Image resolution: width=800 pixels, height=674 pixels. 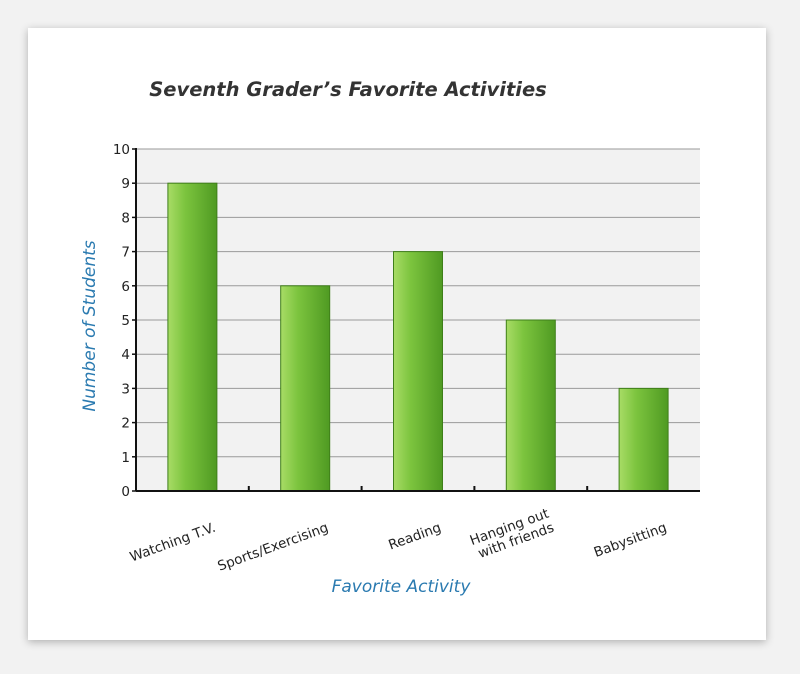 I want to click on y-tick-labels: 0 1 2 3 4 5 6 7 8 9 10, so click(x=121, y=321).